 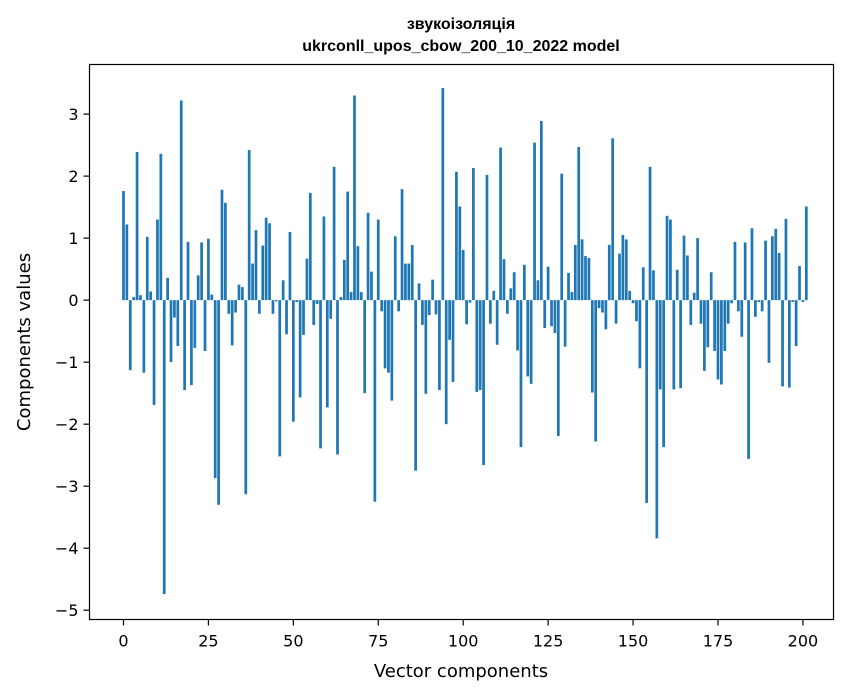 What do you see at coordinates (73, 300) in the screenshot?
I see `y-tick-label: 0` at bounding box center [73, 300].